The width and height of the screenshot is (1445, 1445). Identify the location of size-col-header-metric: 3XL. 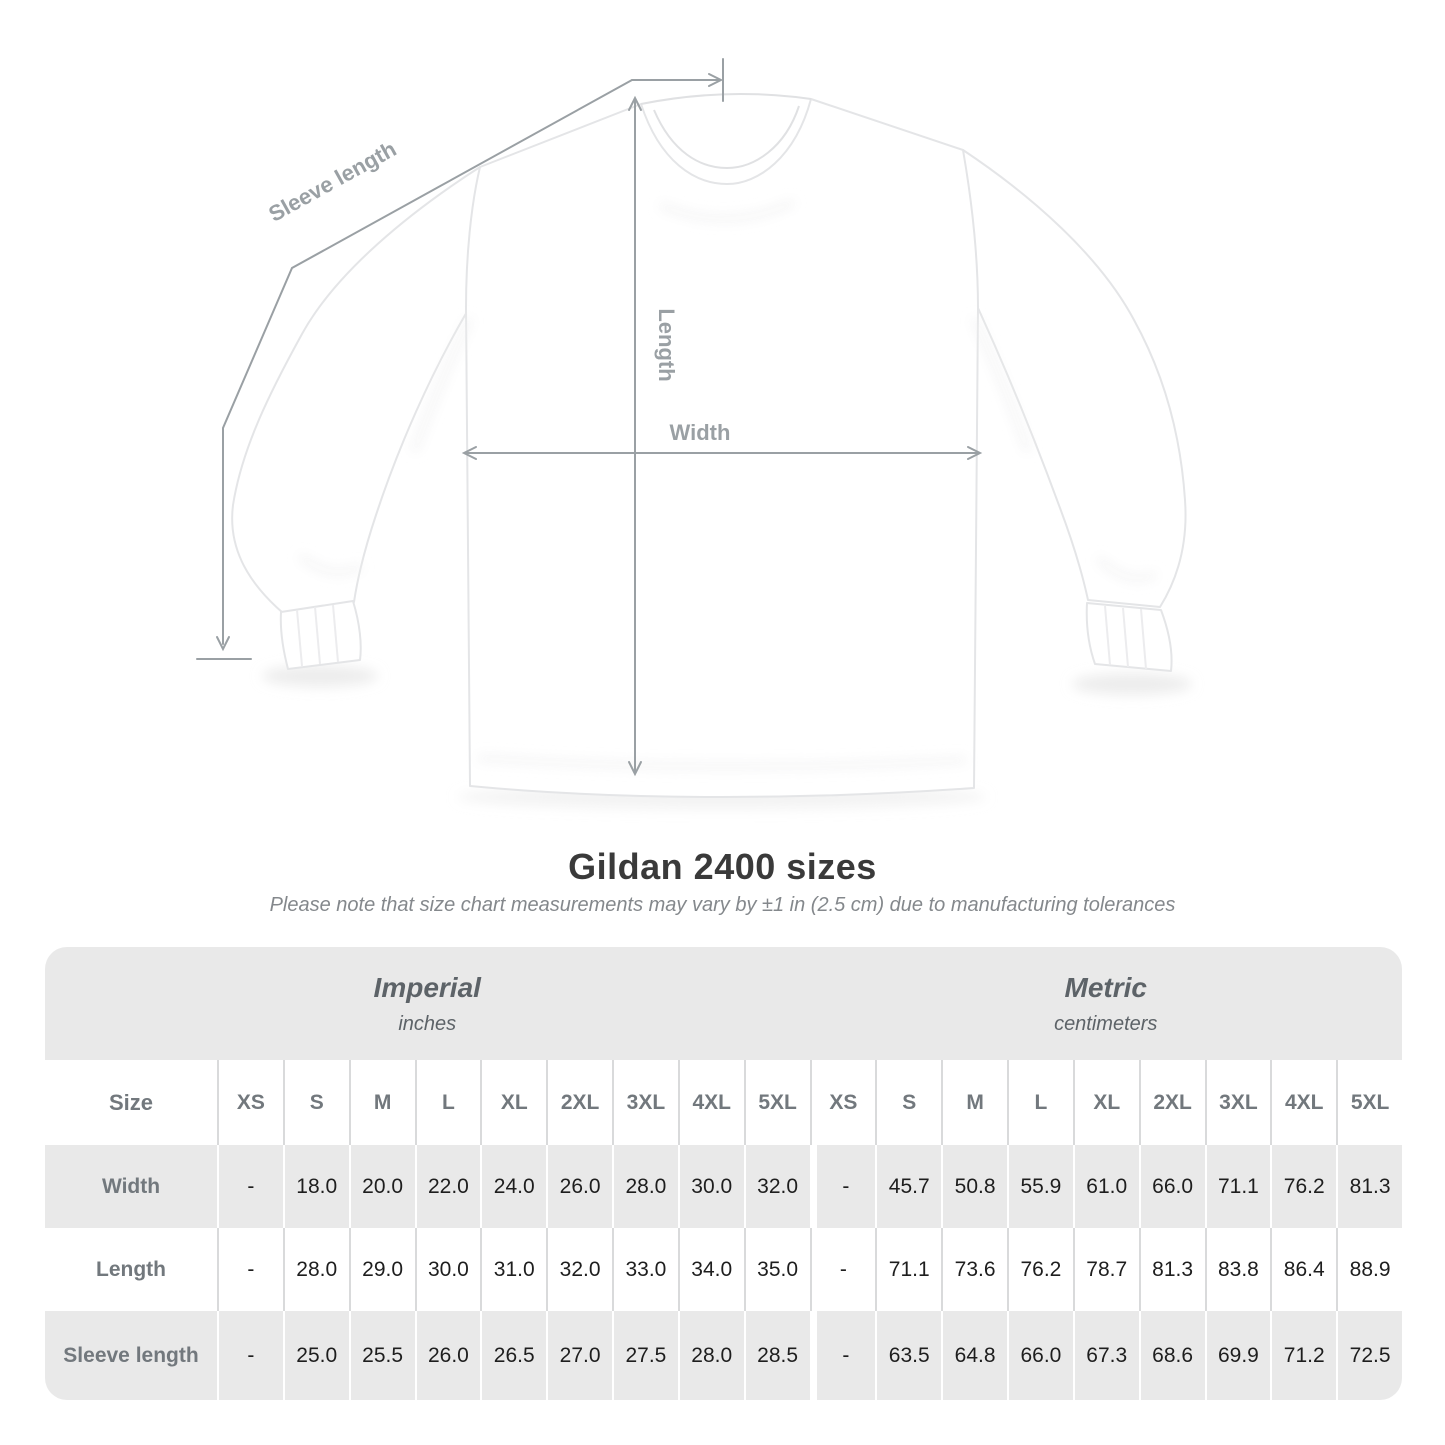
(1237, 1102).